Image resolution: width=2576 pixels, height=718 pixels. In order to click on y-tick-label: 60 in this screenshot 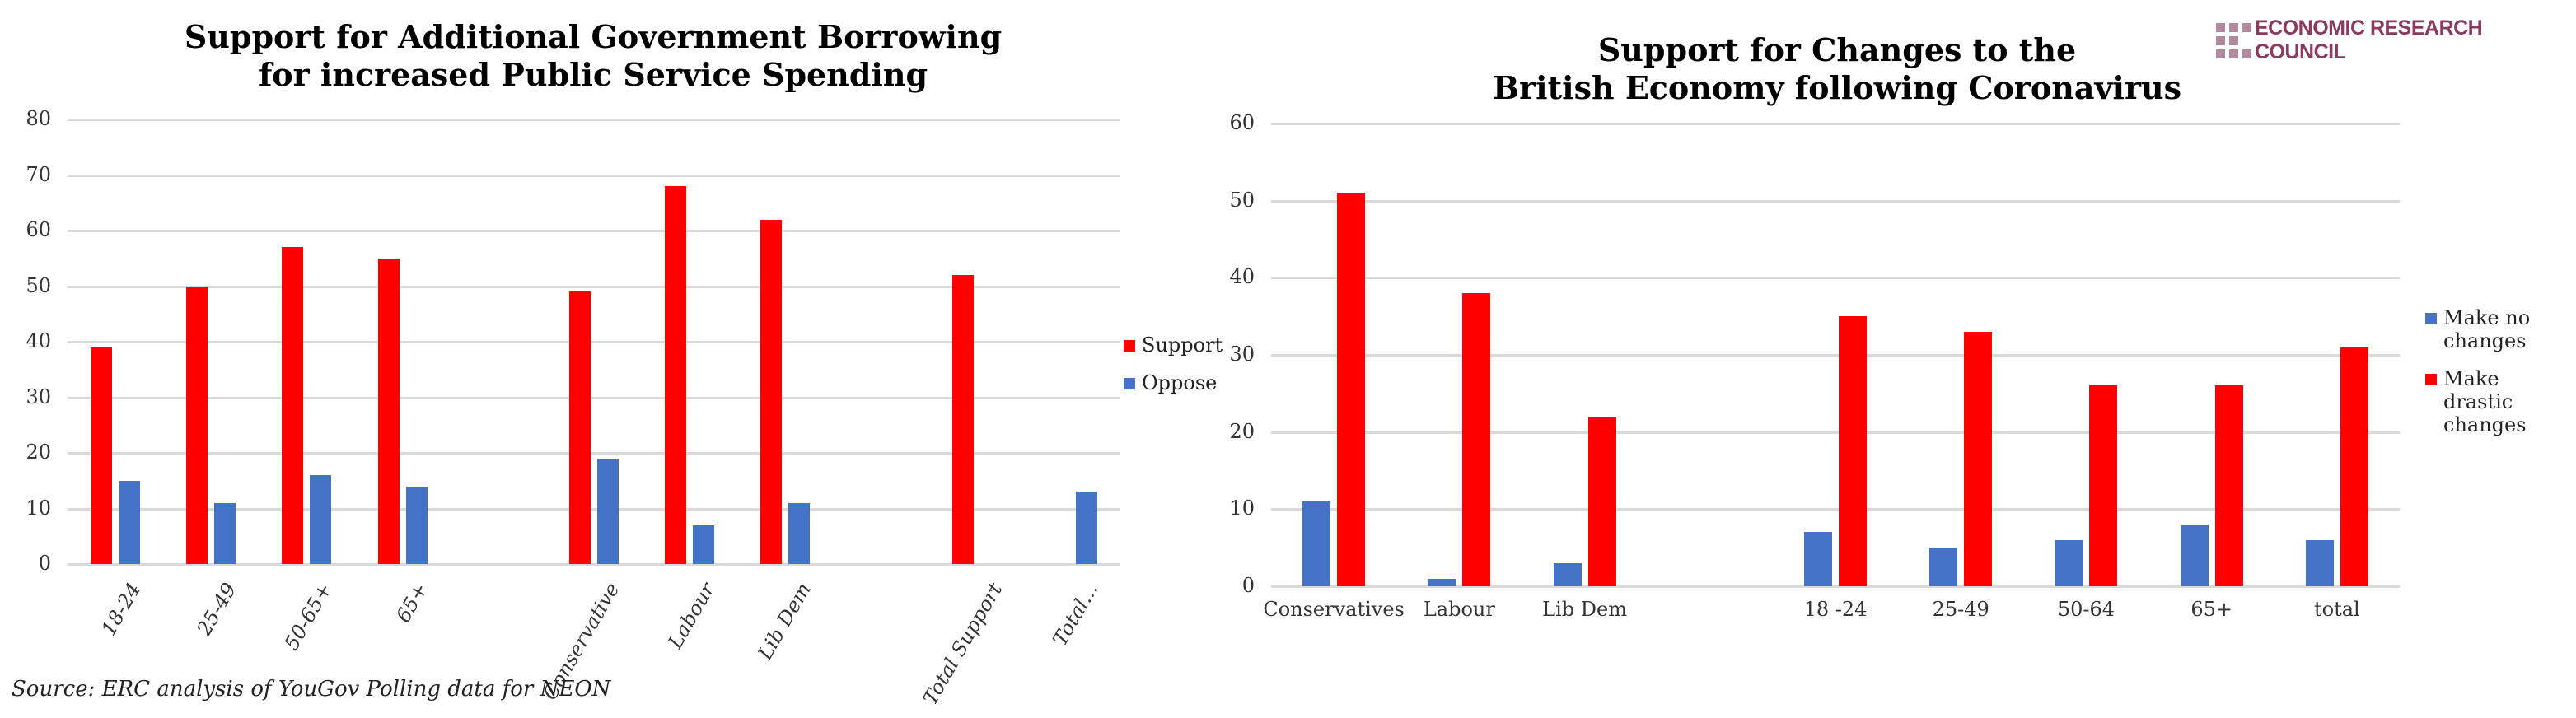, I will do `click(38, 229)`.